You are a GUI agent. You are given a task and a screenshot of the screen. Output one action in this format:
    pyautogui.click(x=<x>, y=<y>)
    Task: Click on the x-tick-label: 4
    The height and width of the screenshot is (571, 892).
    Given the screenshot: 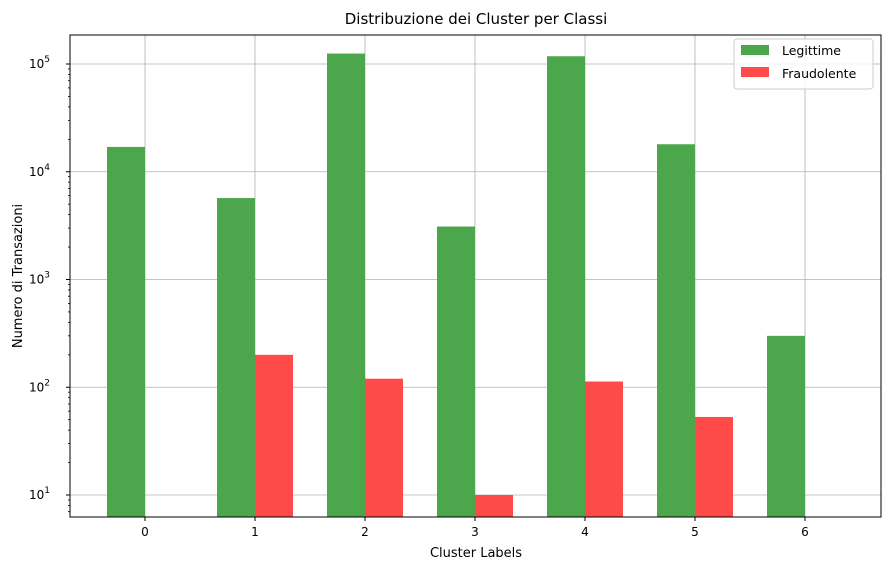 What is the action you would take?
    pyautogui.click(x=585, y=532)
    